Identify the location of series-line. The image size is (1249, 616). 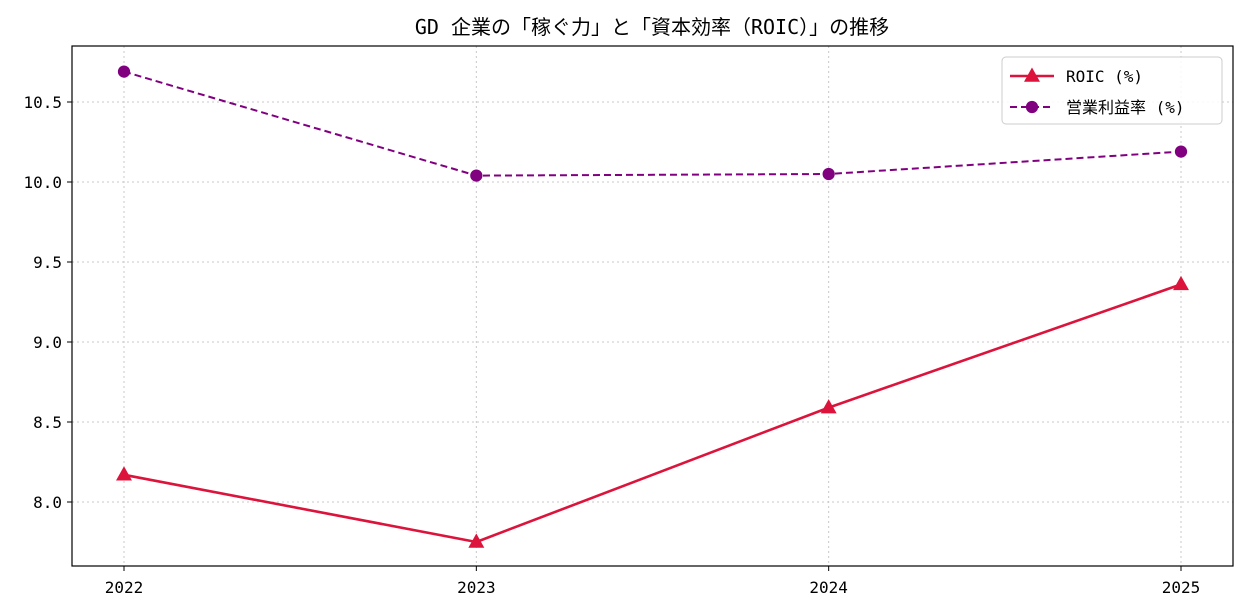
(652, 123).